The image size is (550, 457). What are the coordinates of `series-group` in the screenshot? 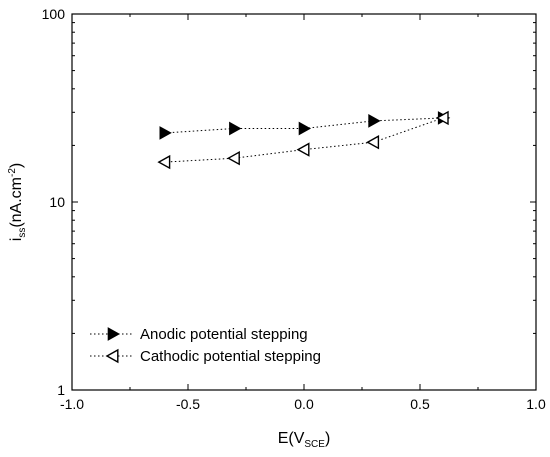 It's located at (304, 140).